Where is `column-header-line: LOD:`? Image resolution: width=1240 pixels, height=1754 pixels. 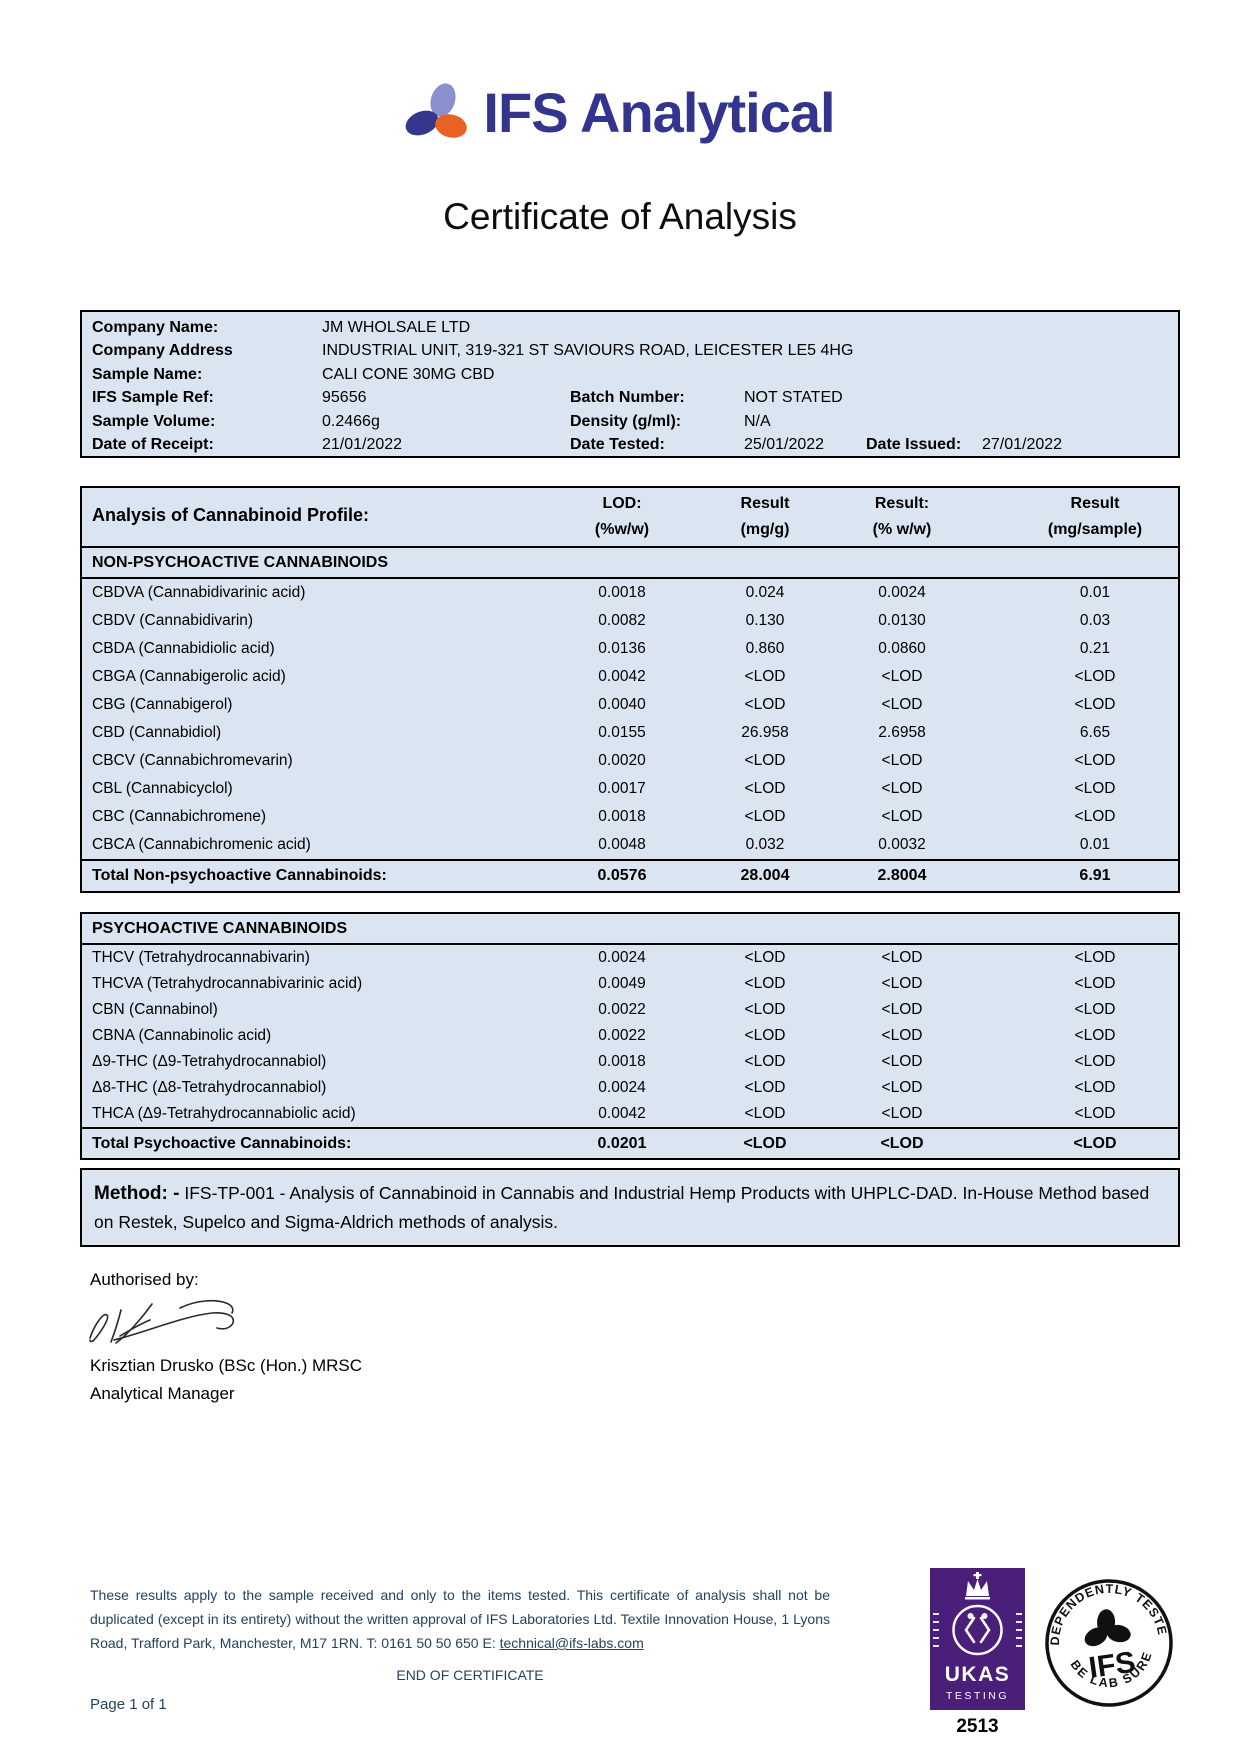
column-header-line: LOD: is located at coordinates (622, 503).